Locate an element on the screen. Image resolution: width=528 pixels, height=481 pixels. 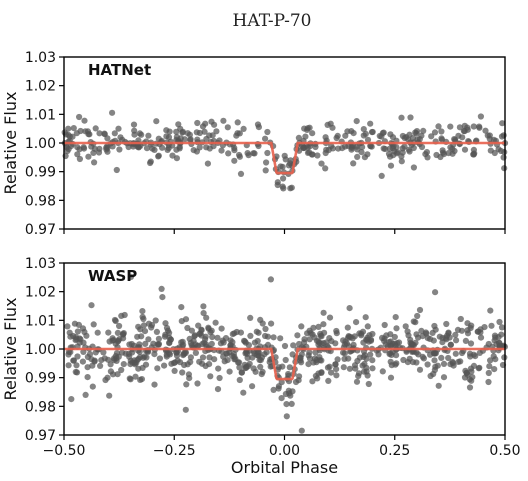
x-tick-label: 0.00 is located at coordinates (284, 451).